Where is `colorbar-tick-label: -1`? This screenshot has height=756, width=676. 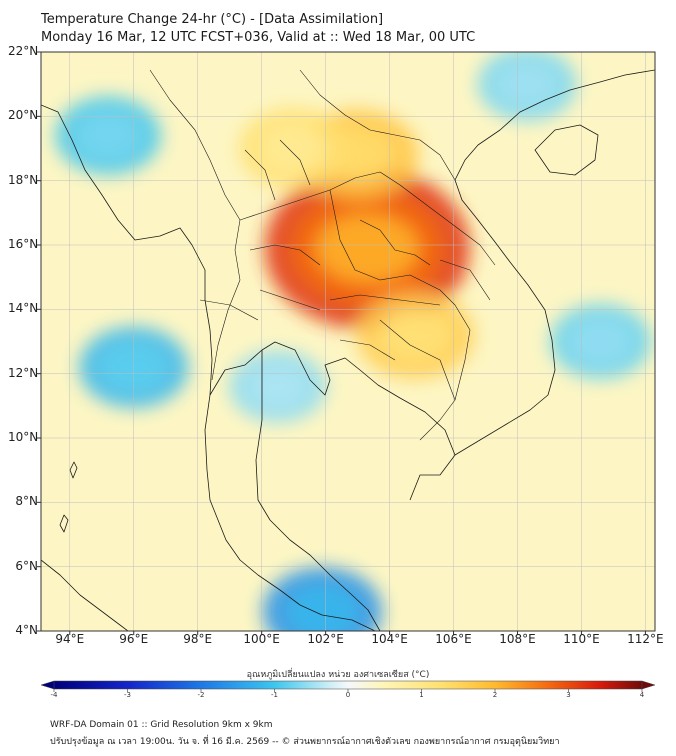 colorbar-tick-label: -1 is located at coordinates (274, 695).